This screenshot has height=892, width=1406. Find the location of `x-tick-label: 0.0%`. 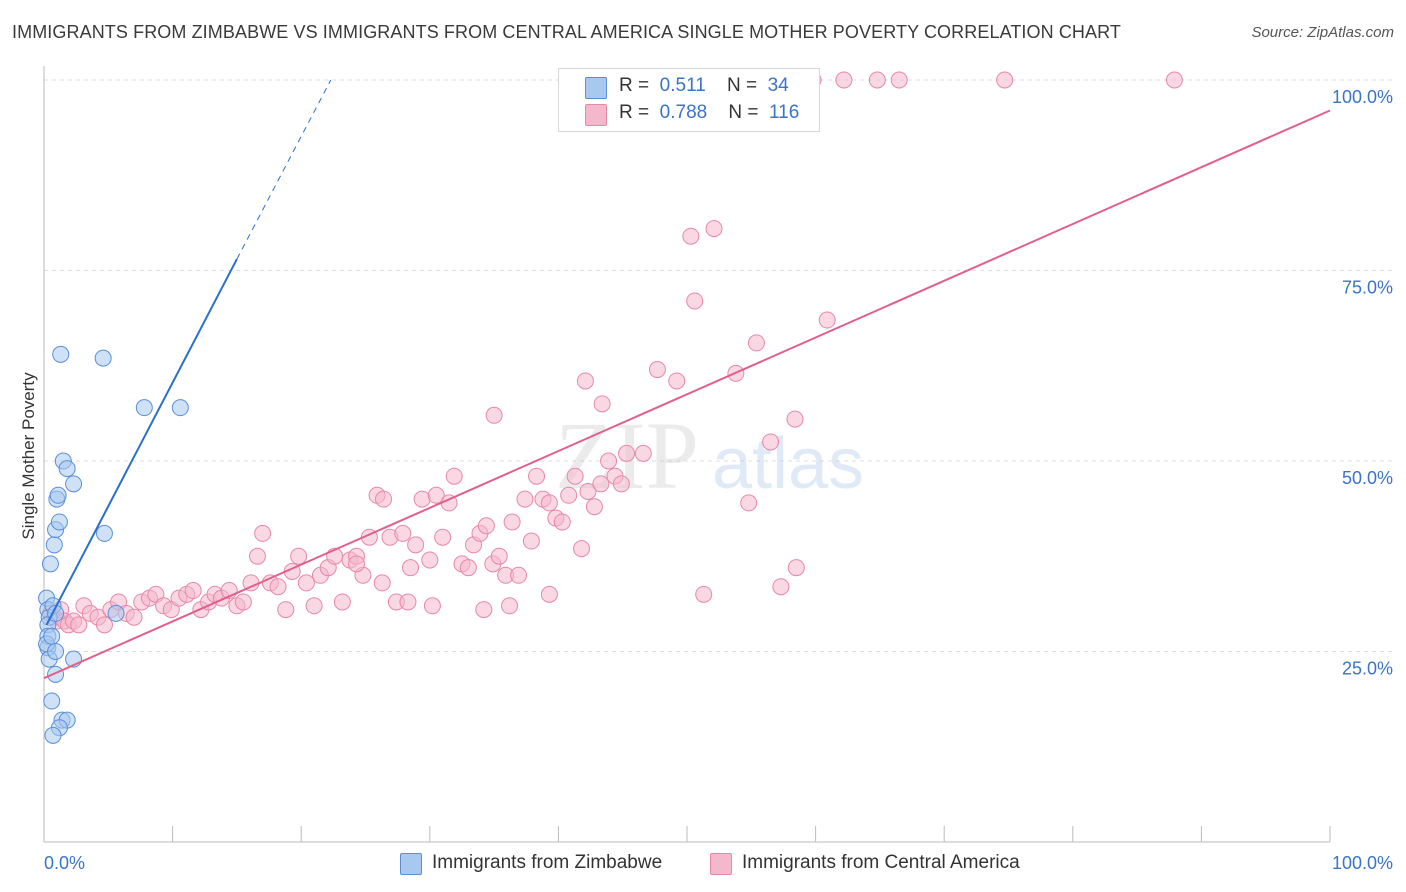

x-tick-label: 0.0% is located at coordinates (64, 863).